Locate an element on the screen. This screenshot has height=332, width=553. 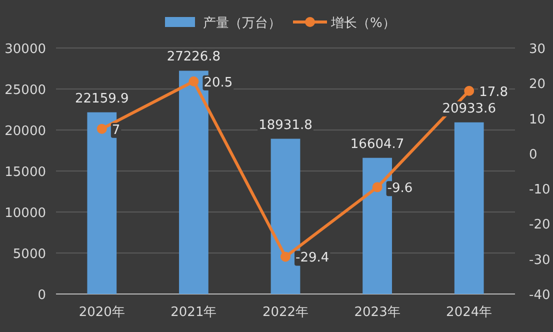
y-tick-label: 0 is located at coordinates (42, 295).